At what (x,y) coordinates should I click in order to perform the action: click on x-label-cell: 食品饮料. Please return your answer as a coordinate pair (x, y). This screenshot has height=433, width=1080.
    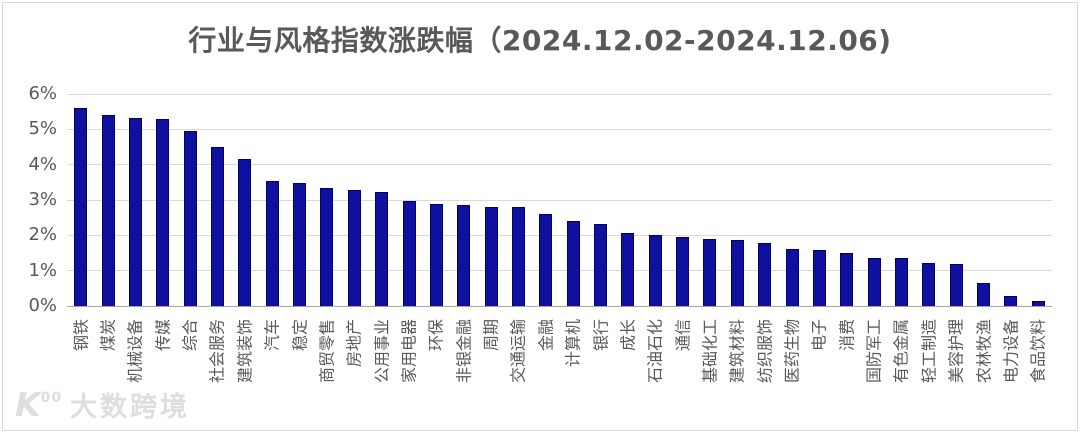
    Looking at the image, I should click on (1038, 371).